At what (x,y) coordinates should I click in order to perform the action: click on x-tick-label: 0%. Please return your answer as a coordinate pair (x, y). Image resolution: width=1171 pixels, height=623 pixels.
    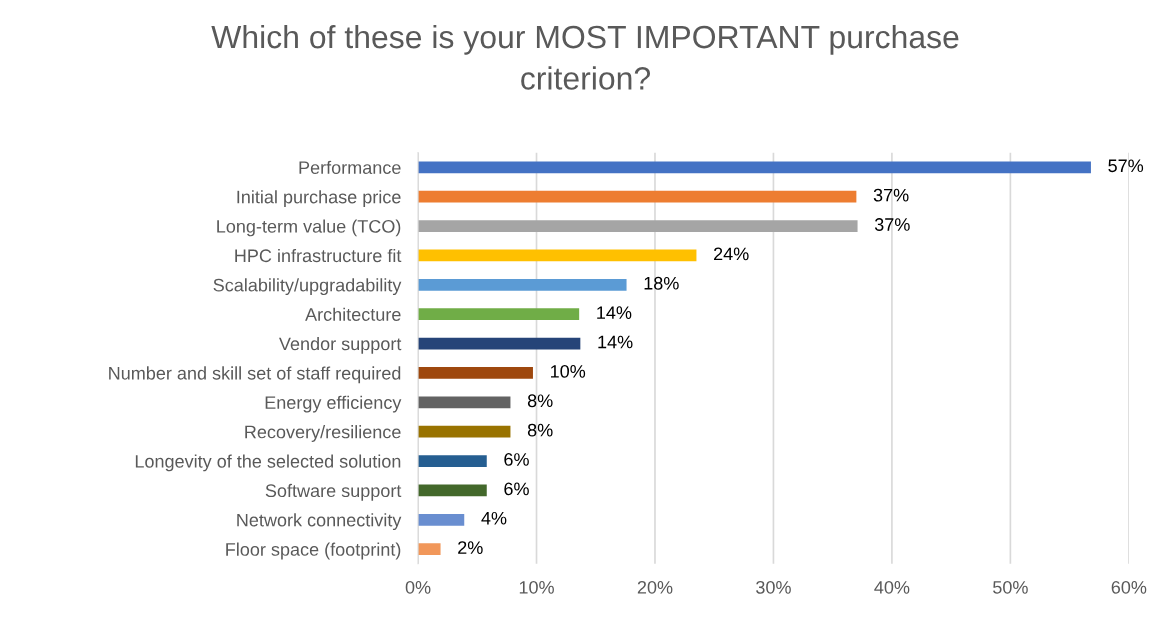
    Looking at the image, I should click on (418, 587).